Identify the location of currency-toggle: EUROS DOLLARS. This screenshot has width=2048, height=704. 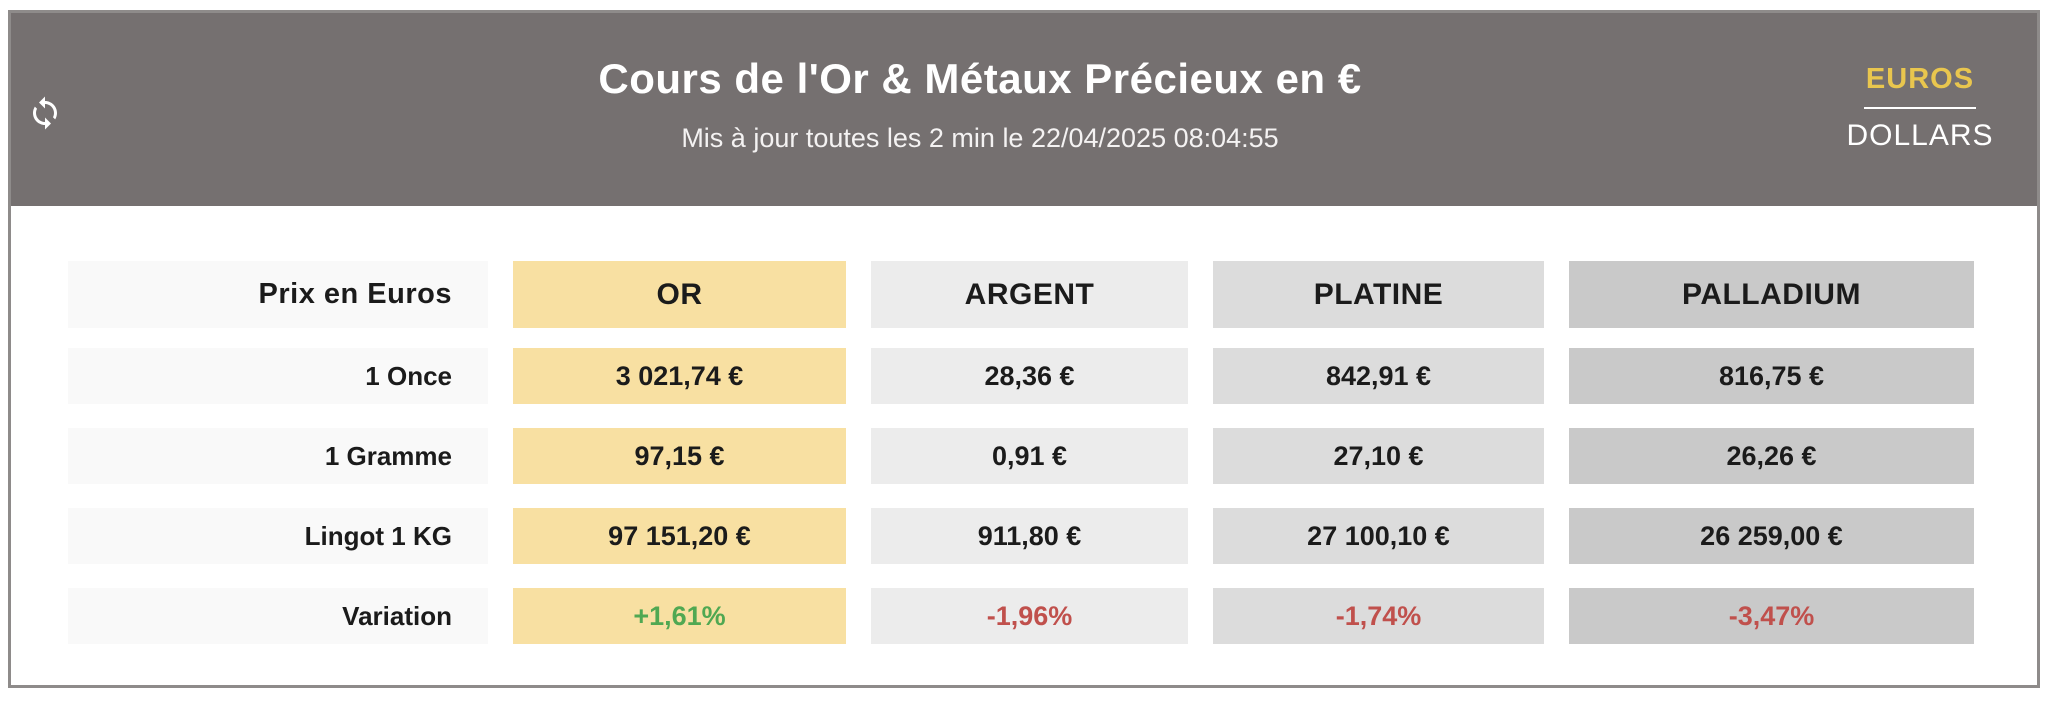
(1920, 108).